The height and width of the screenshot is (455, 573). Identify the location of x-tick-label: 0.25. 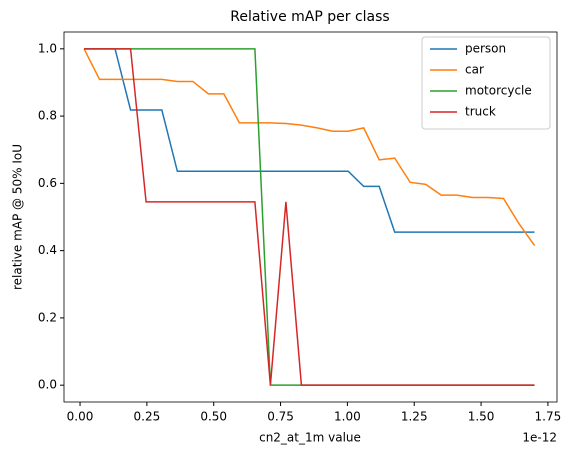
(147, 417).